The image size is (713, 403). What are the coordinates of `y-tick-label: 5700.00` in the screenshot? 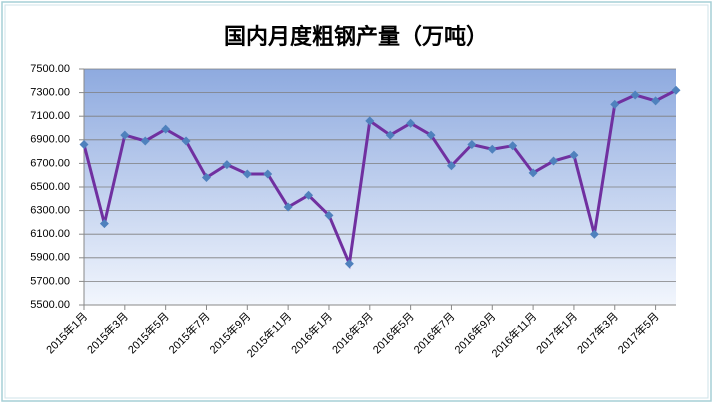 It's located at (50, 281).